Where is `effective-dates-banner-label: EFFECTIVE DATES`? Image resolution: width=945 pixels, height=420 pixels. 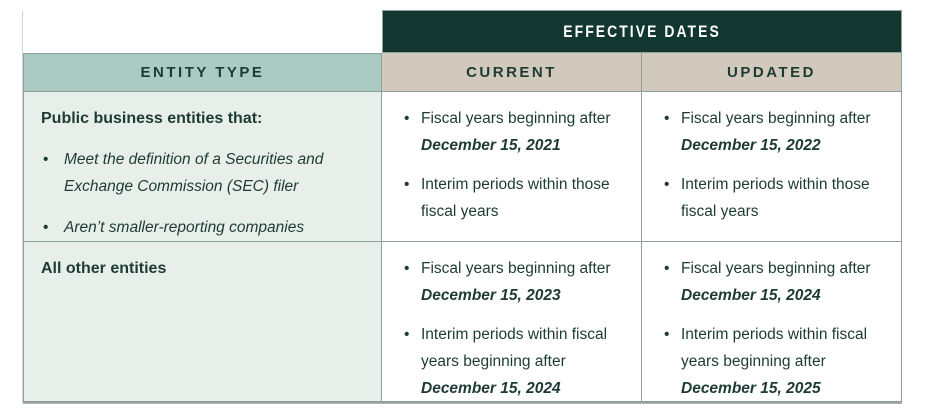
effective-dates-banner-label: EFFECTIVE DATES is located at coordinates (642, 31).